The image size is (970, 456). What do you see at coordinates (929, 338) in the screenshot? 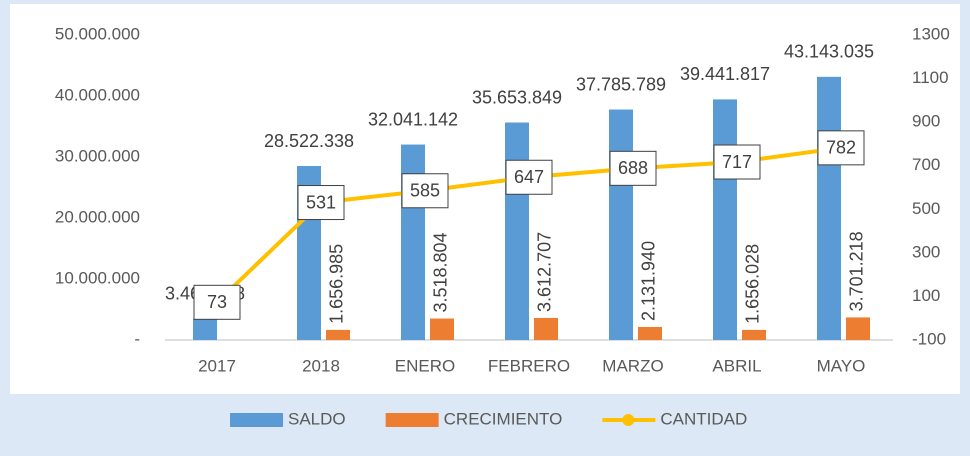
I see `y2-tick-label: -100` at bounding box center [929, 338].